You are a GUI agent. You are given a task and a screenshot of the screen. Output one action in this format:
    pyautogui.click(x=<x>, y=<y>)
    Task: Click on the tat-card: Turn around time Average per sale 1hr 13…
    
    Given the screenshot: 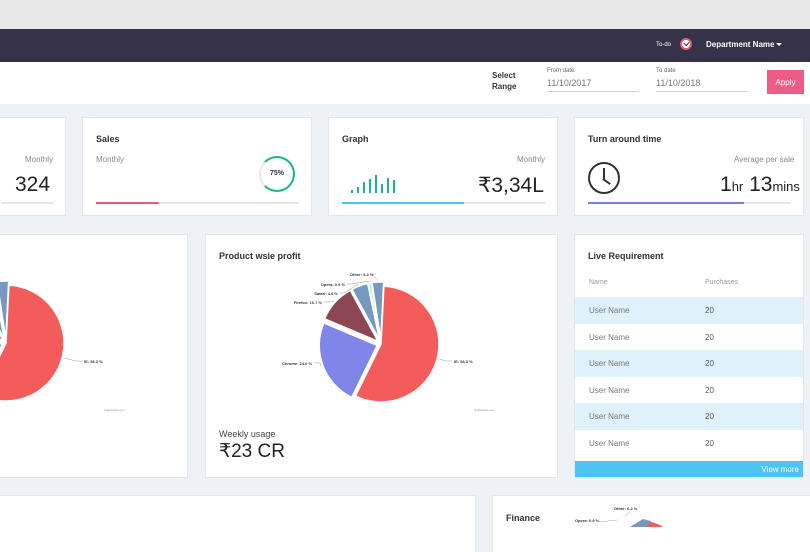 What is the action you would take?
    pyautogui.click(x=689, y=166)
    